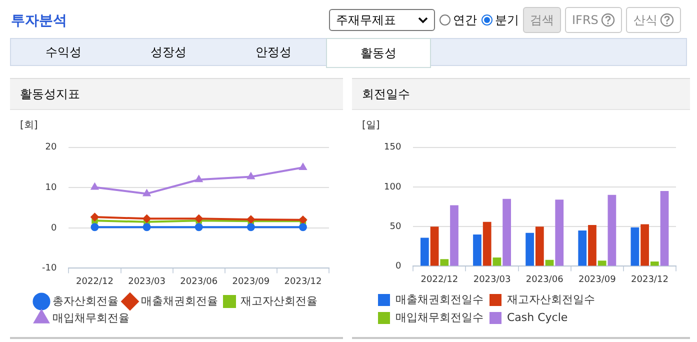 The width and height of the screenshot is (697, 342). Describe the element at coordinates (464, 20) in the screenshot. I see `text: 연간` at that location.